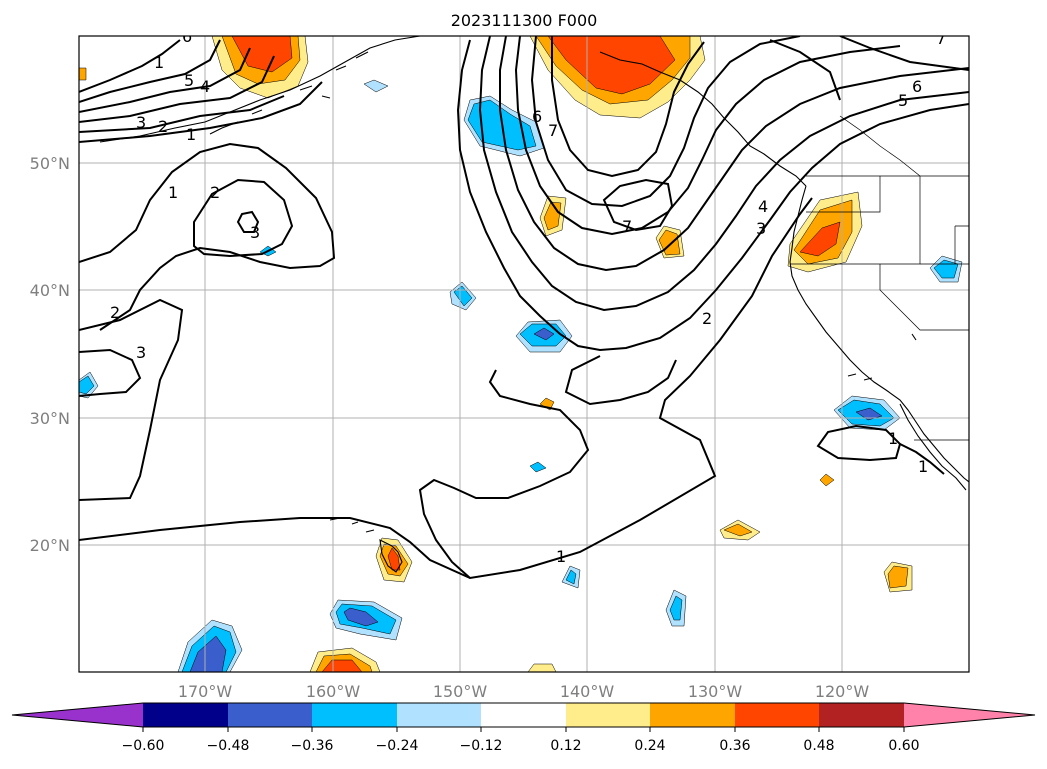  Describe the element at coordinates (228, 746) in the screenshot. I see `colorbar-tick-label: −0.48` at that location.